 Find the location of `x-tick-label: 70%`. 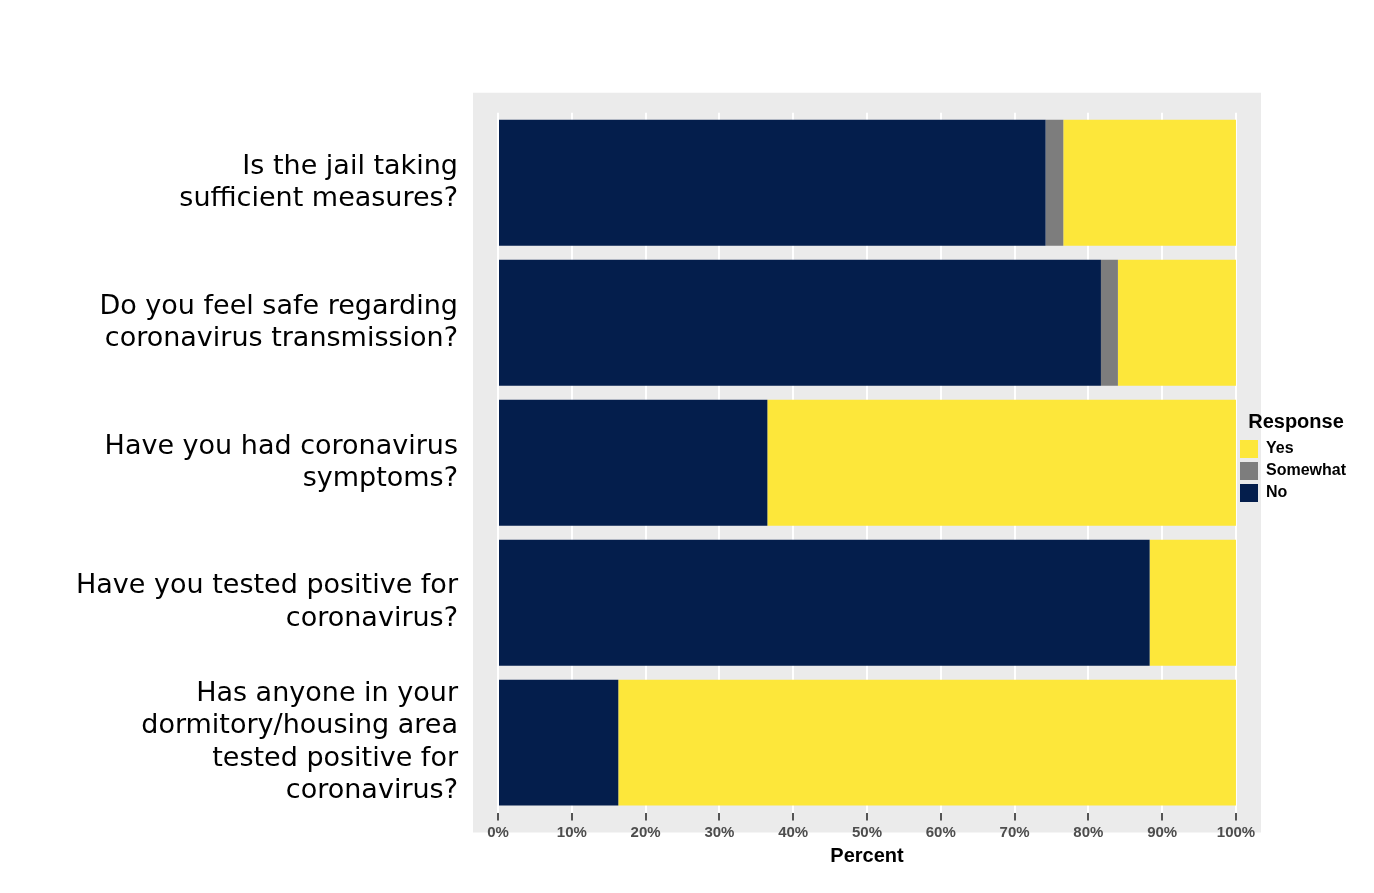

x-tick-label: 70% is located at coordinates (1014, 831).